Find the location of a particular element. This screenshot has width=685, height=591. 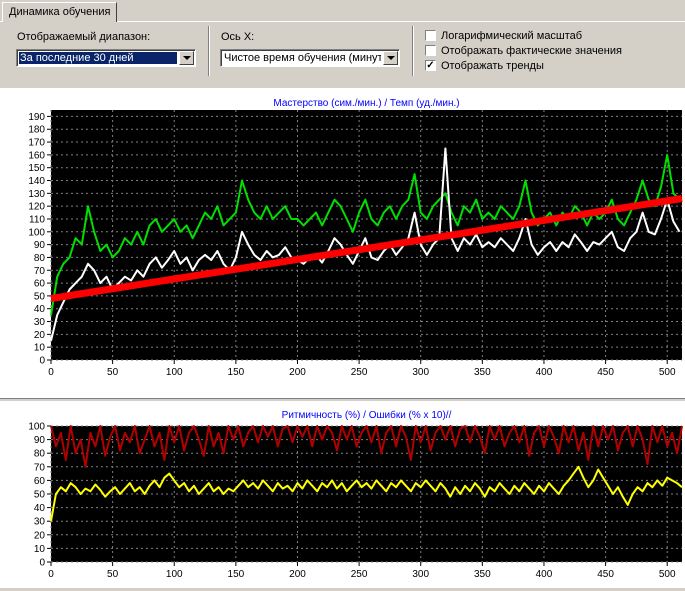

y-tick-label: 180 is located at coordinates (36, 130).